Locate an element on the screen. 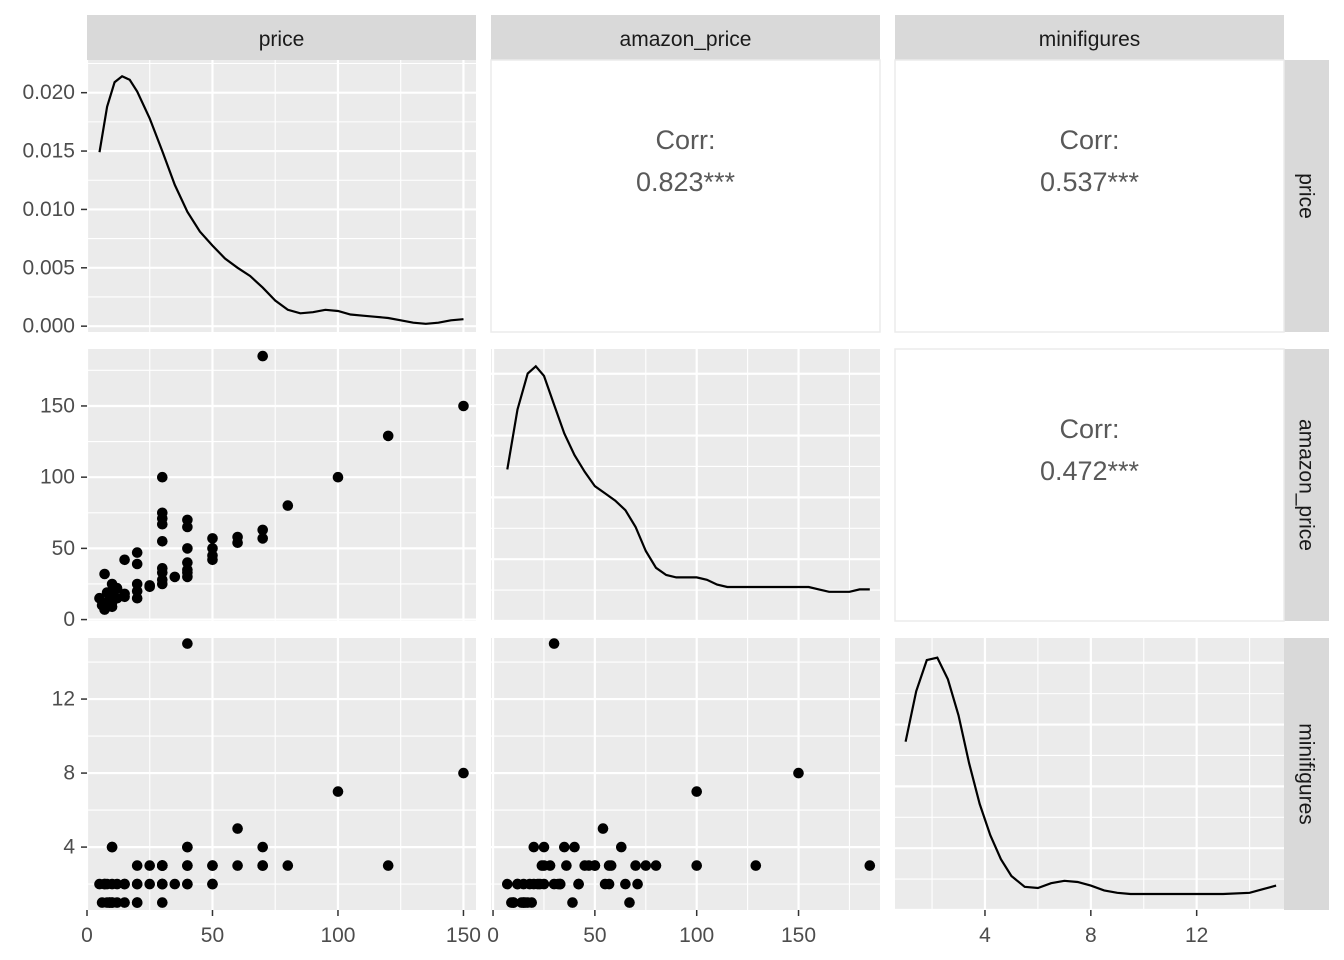  x-tick-label: 4 is located at coordinates (985, 935).